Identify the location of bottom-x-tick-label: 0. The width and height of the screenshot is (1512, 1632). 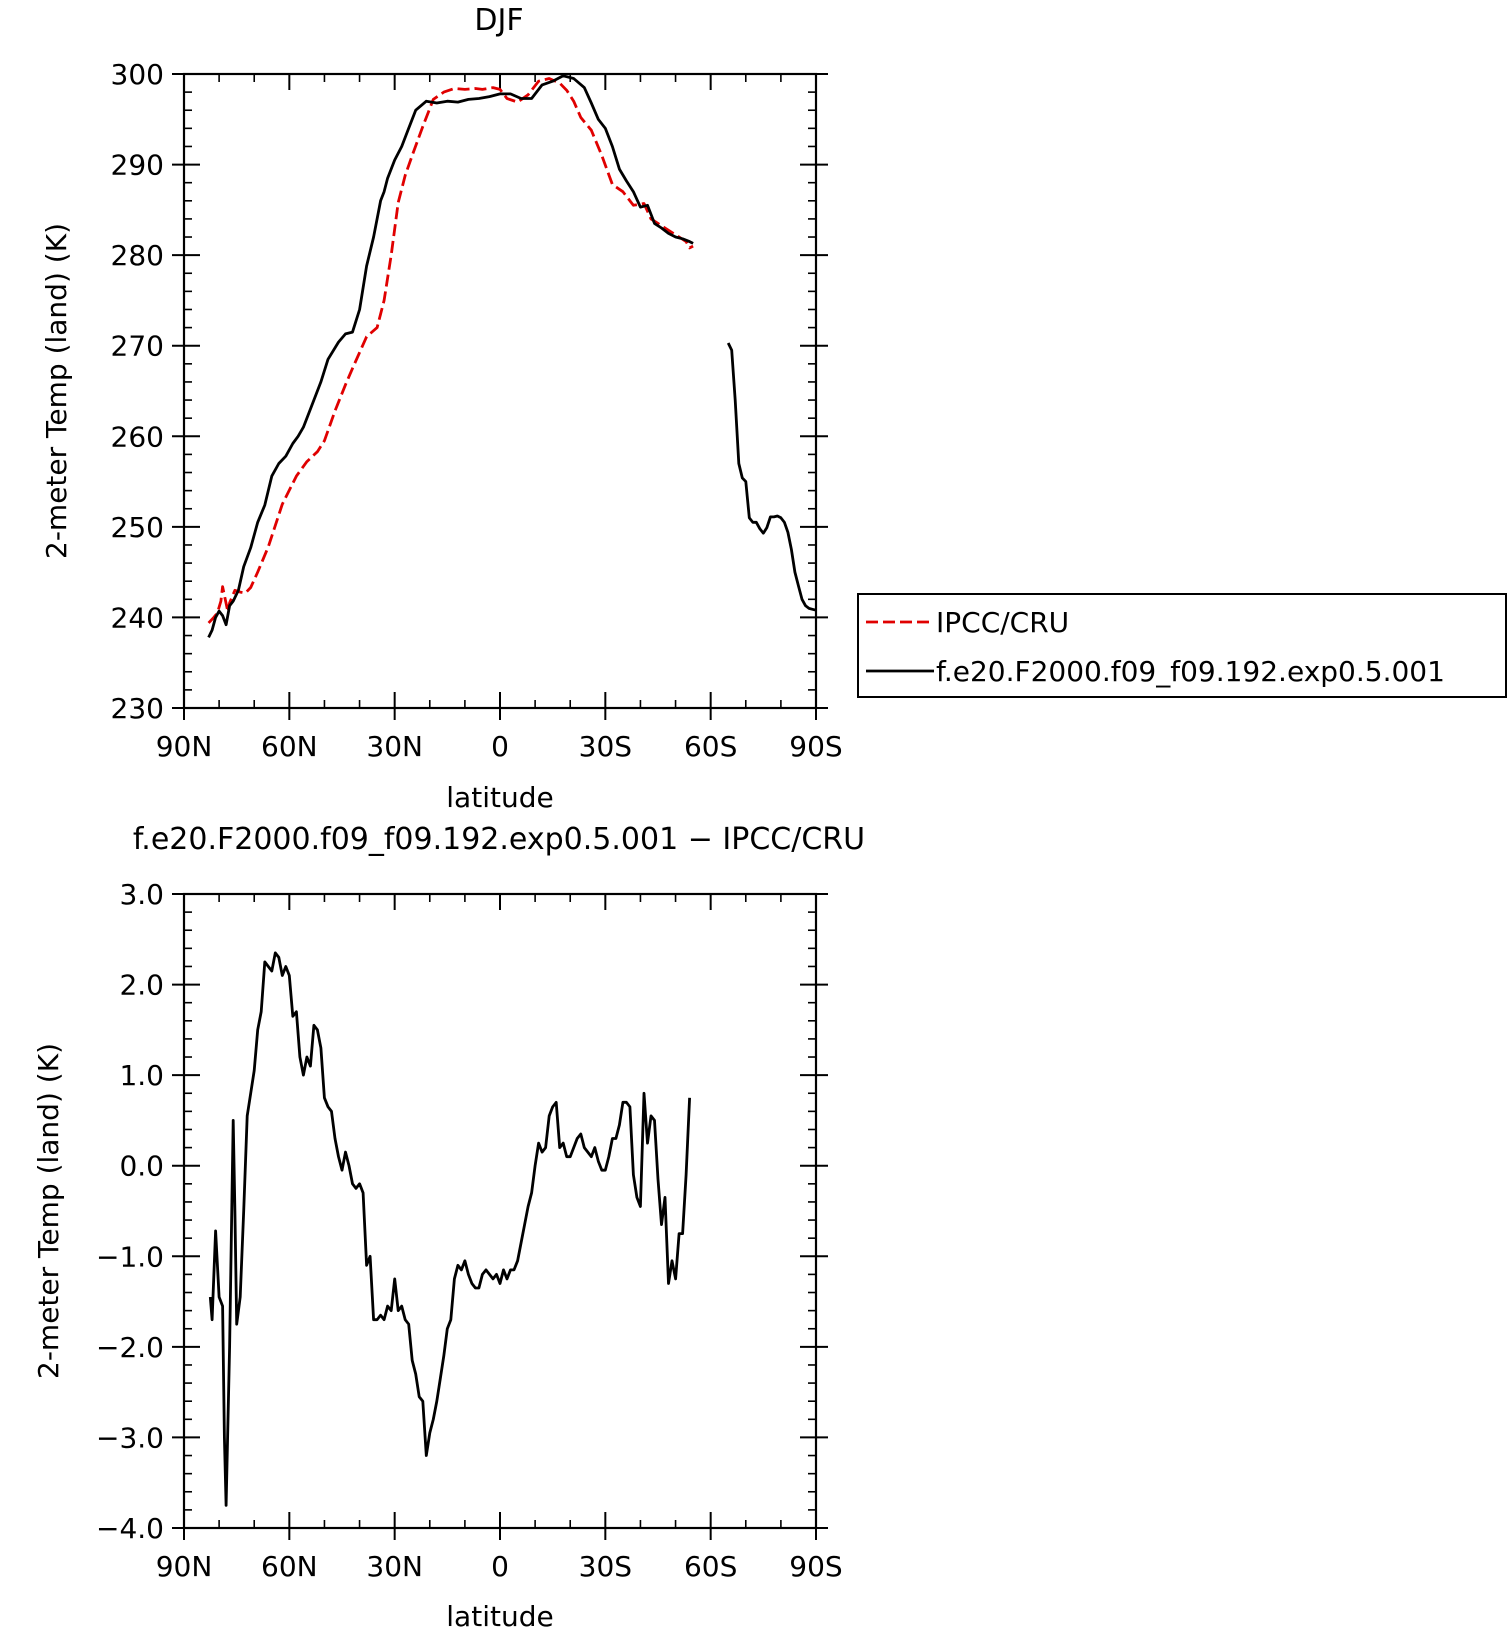
(500, 1566).